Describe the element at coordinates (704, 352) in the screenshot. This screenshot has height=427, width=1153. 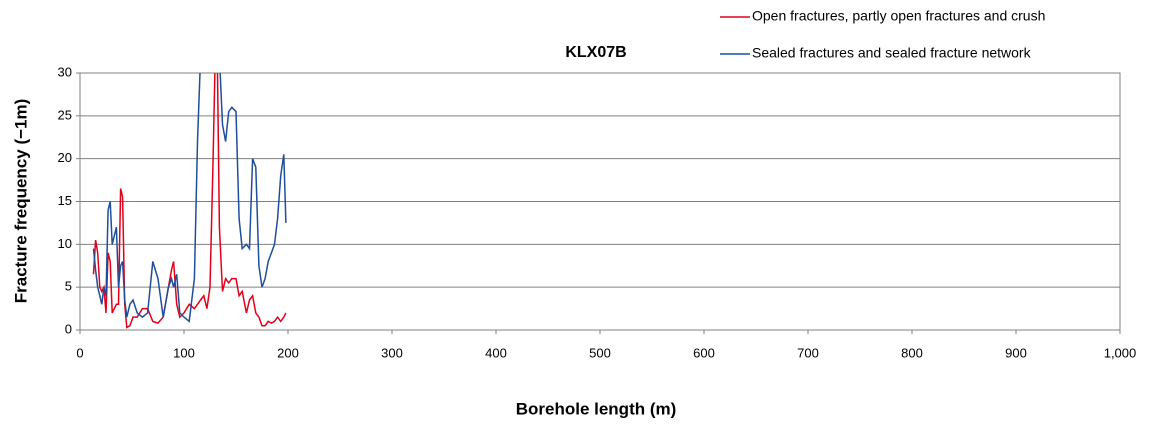
I see `x-tick-label: 600` at that location.